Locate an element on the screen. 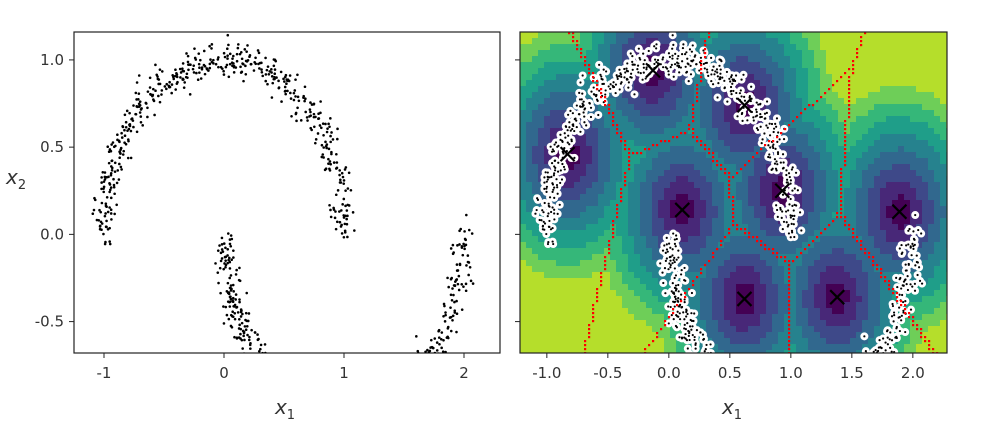 Image resolution: width=990 pixels, height=444 pixels. left-x-axis-label: x1 is located at coordinates (284, 409).